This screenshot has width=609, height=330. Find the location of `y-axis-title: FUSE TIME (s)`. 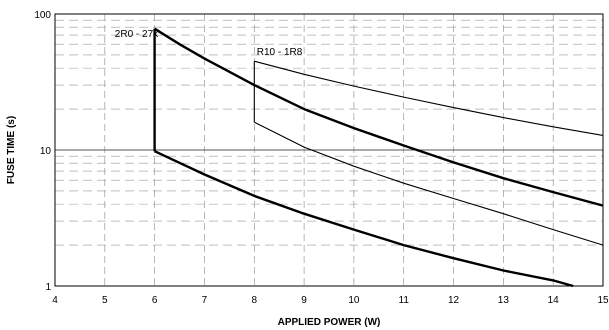

y-axis-title: FUSE TIME (s) is located at coordinates (11, 150).